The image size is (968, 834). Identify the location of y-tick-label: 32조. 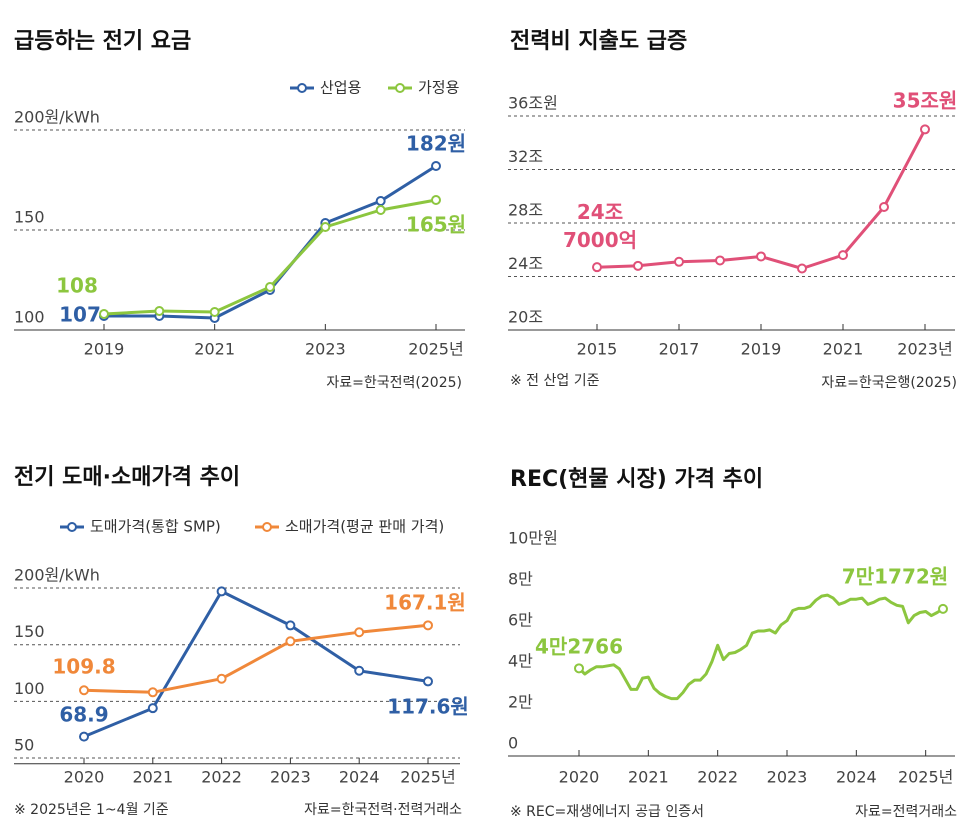
(525, 156).